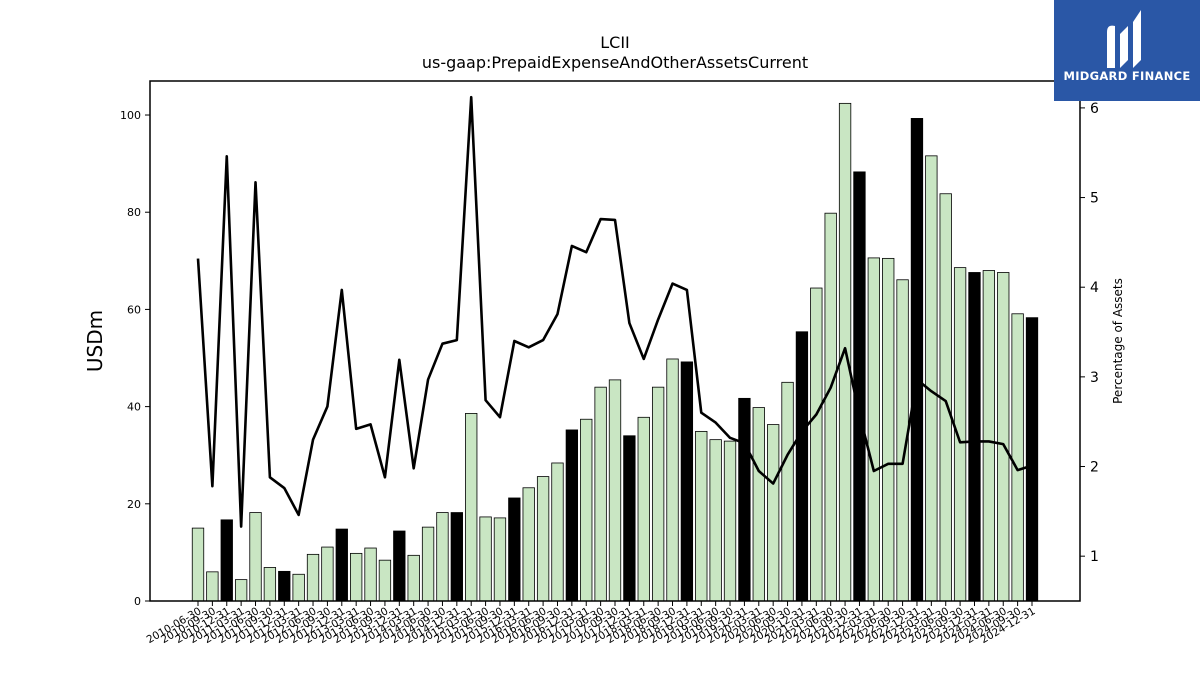  Describe the element at coordinates (1118, 341) in the screenshot. I see `y2-axis-label: Percentage of Assets` at that location.